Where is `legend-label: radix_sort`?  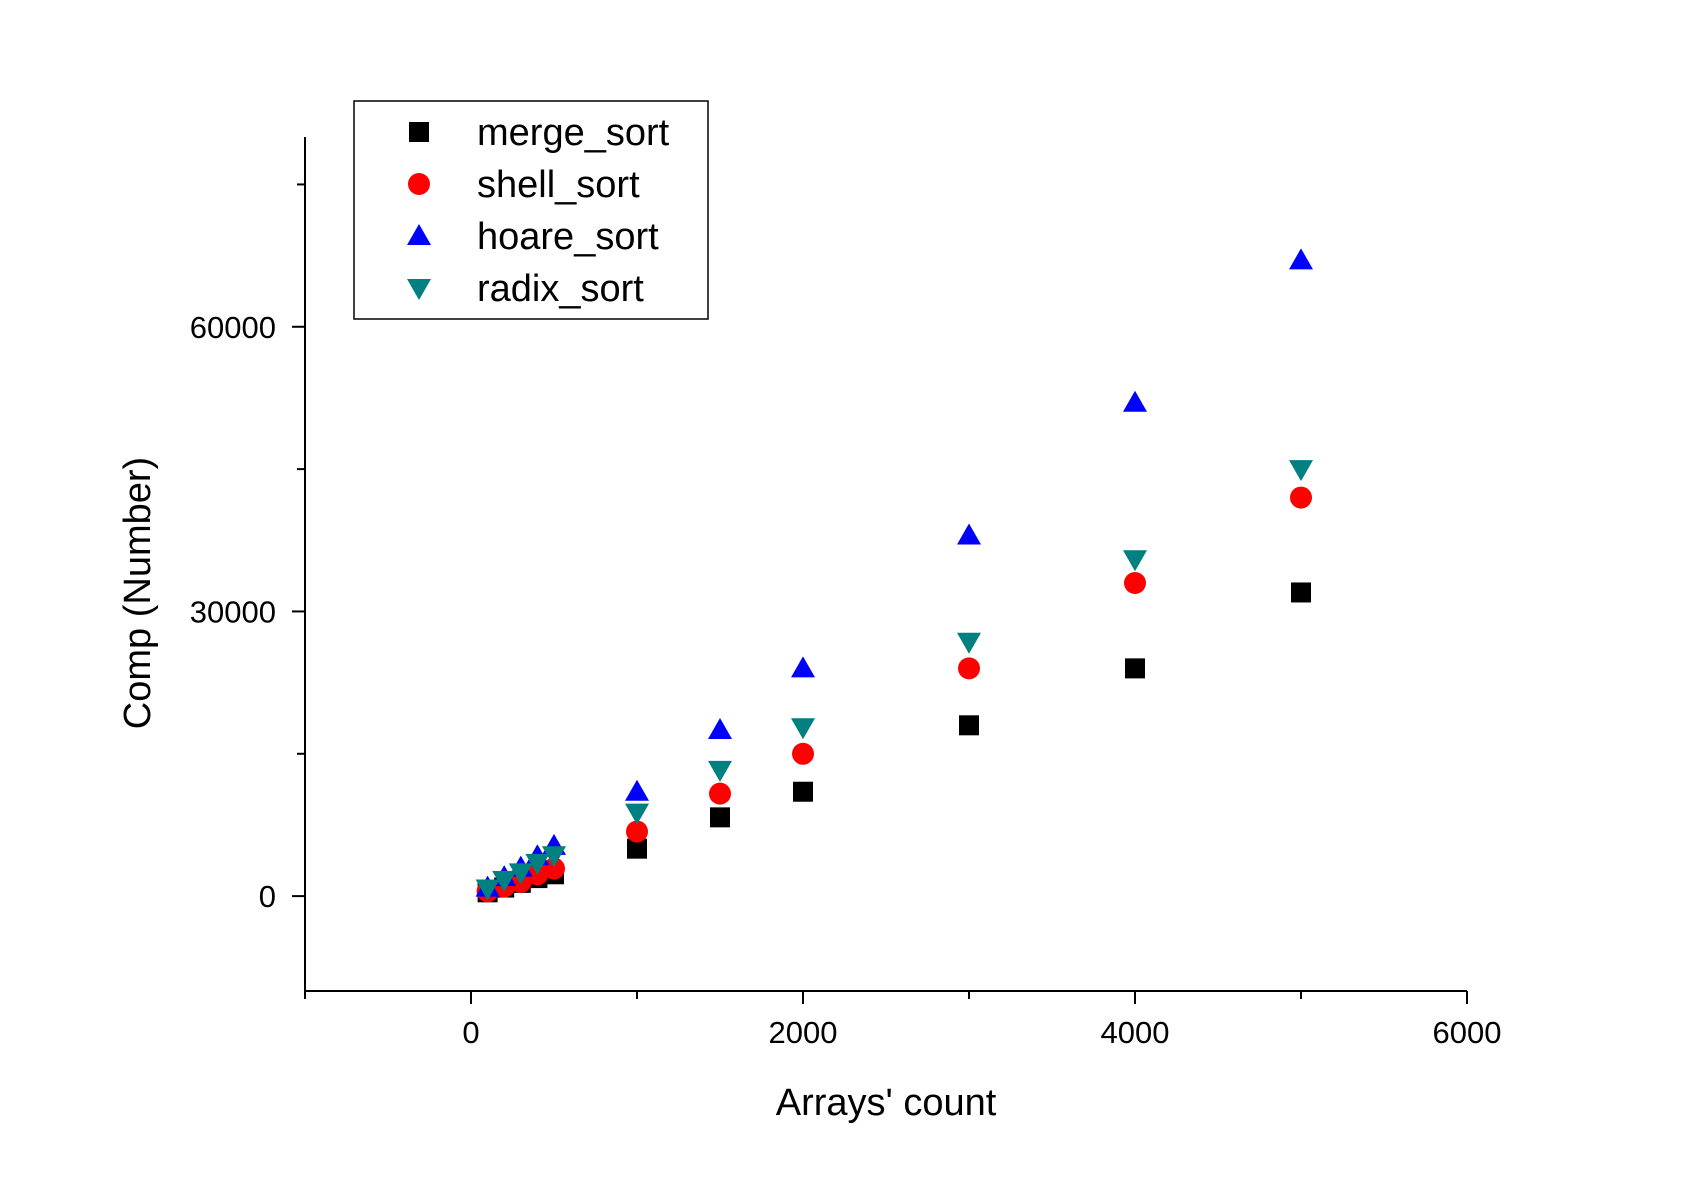
legend-label: radix_sort is located at coordinates (560, 289).